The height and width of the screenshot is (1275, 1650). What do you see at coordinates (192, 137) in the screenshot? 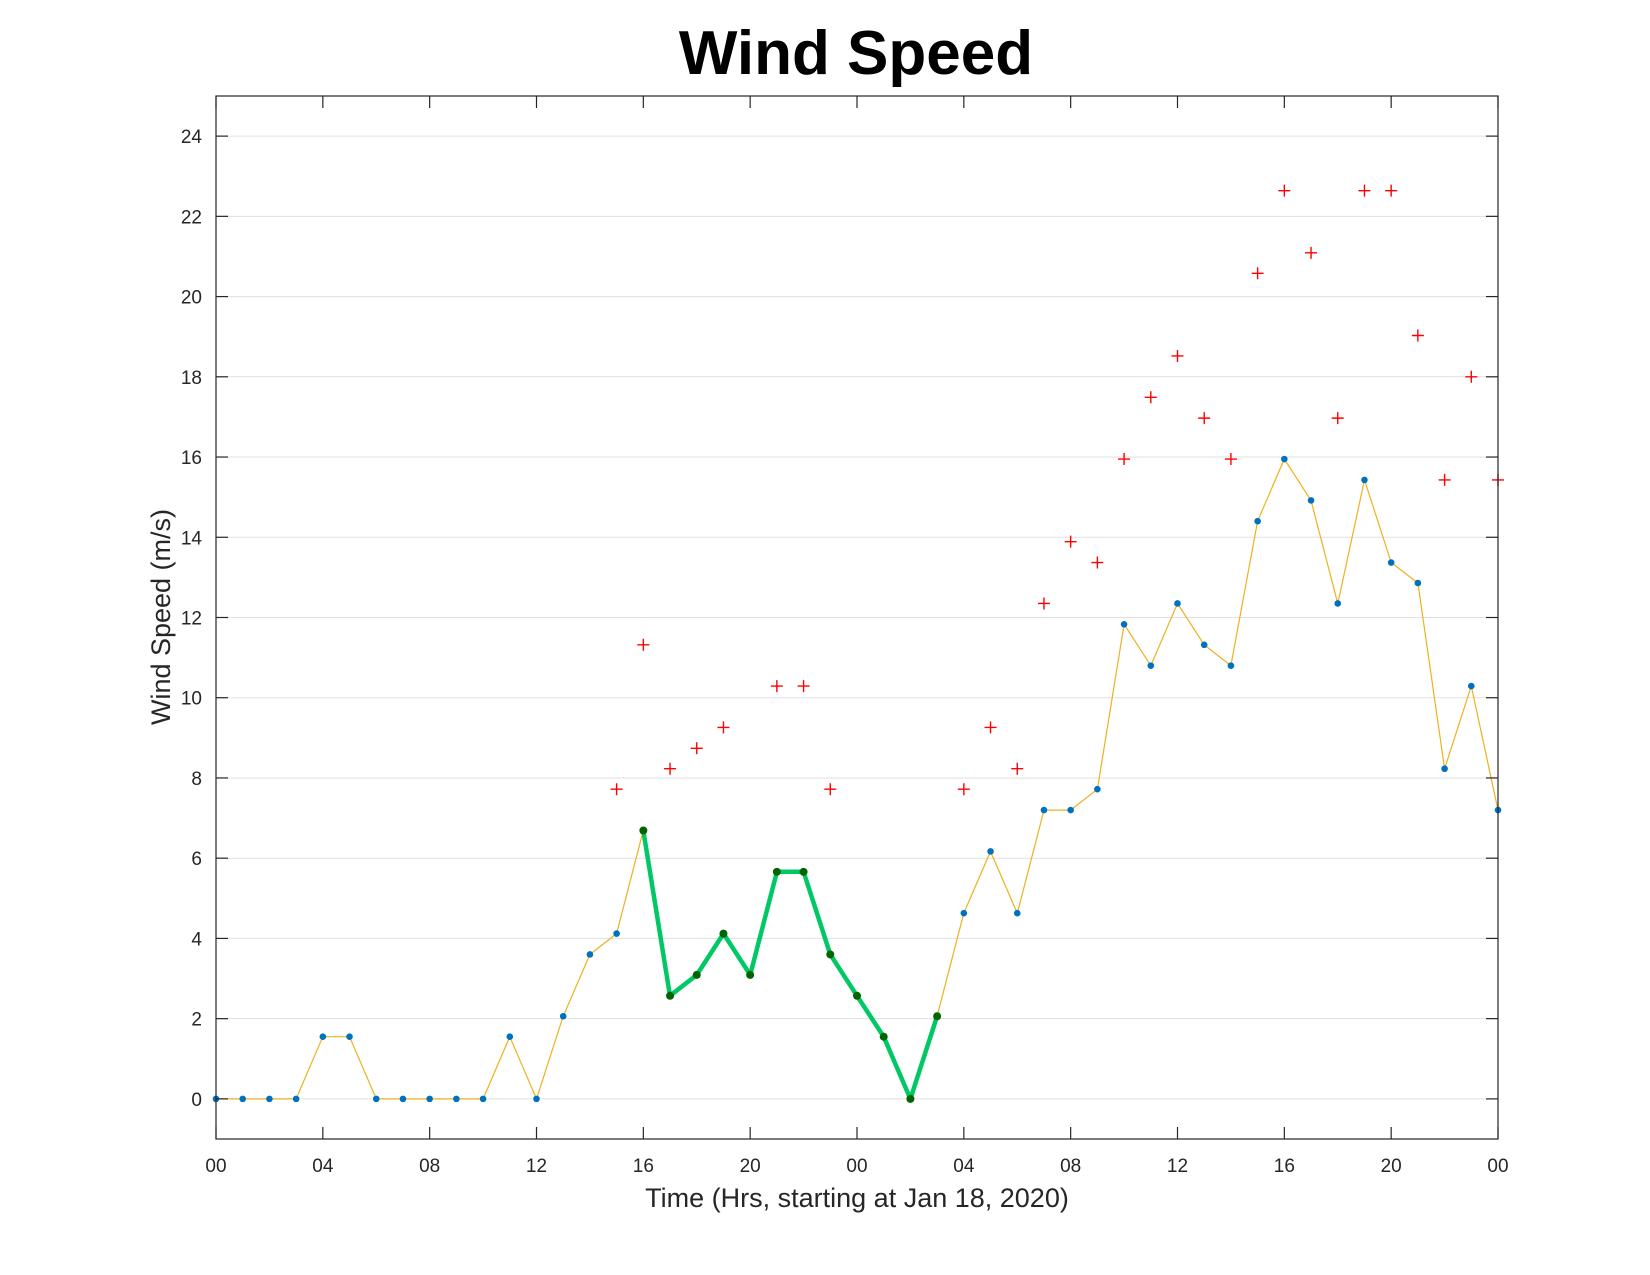
I see `y-tick-label-24: 24` at bounding box center [192, 137].